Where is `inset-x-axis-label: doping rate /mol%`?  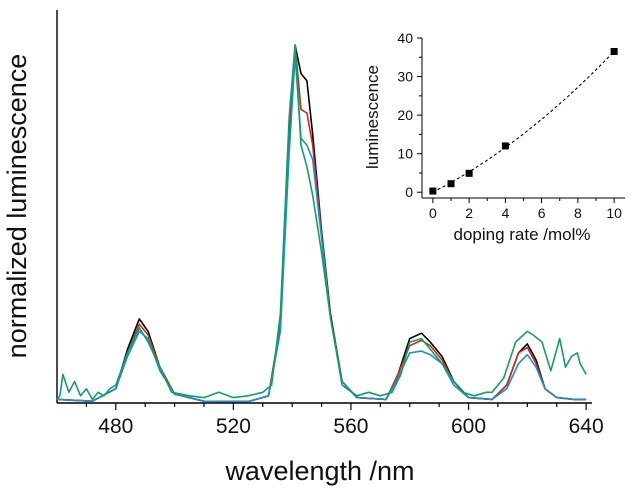 inset-x-axis-label: doping rate /mol% is located at coordinates (521, 234).